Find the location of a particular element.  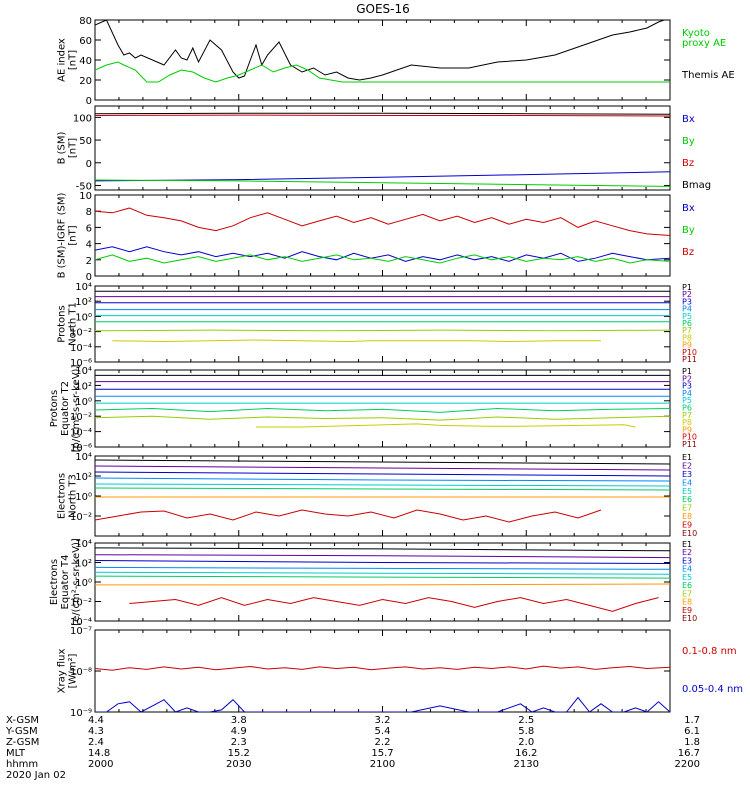

series-line-e9 is located at coordinates (348, 516).